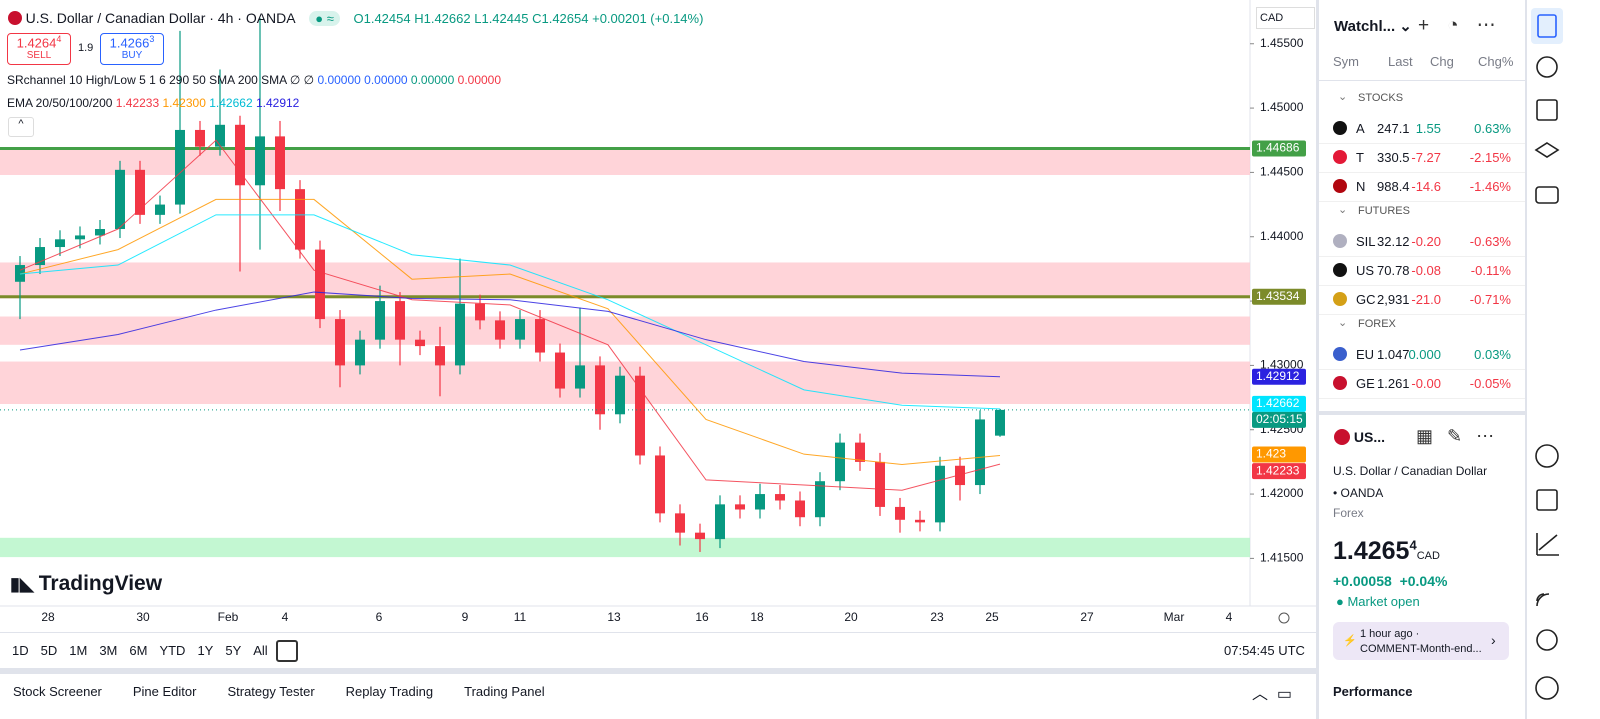  Describe the element at coordinates (1422, 355) in the screenshot. I see `watchlist-row: EU 1.047 0.000 0.03%` at that location.